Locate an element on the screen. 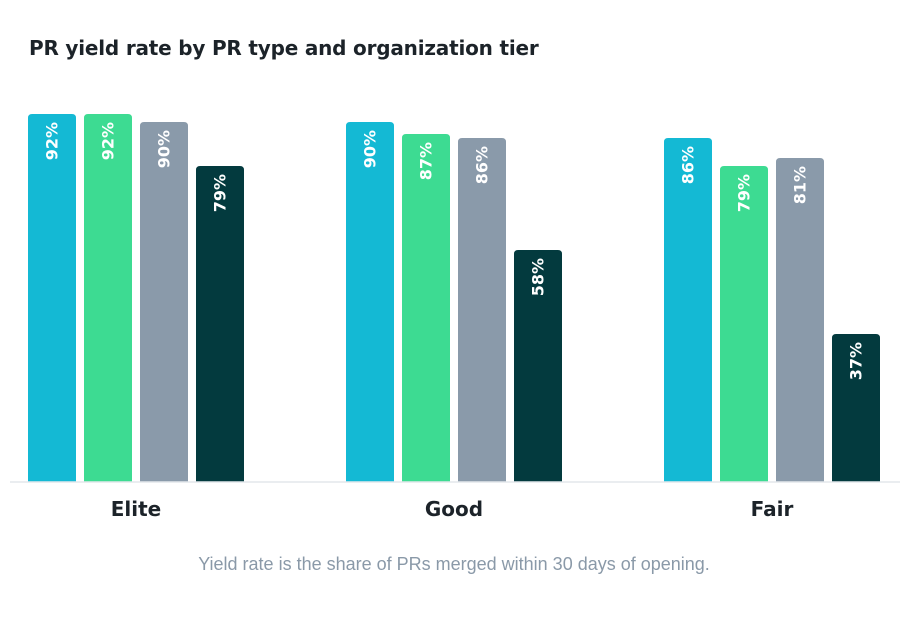 Image resolution: width=924 pixels, height=622 pixels. bar-value-label-elite-series-2: 92% is located at coordinates (108, 141).